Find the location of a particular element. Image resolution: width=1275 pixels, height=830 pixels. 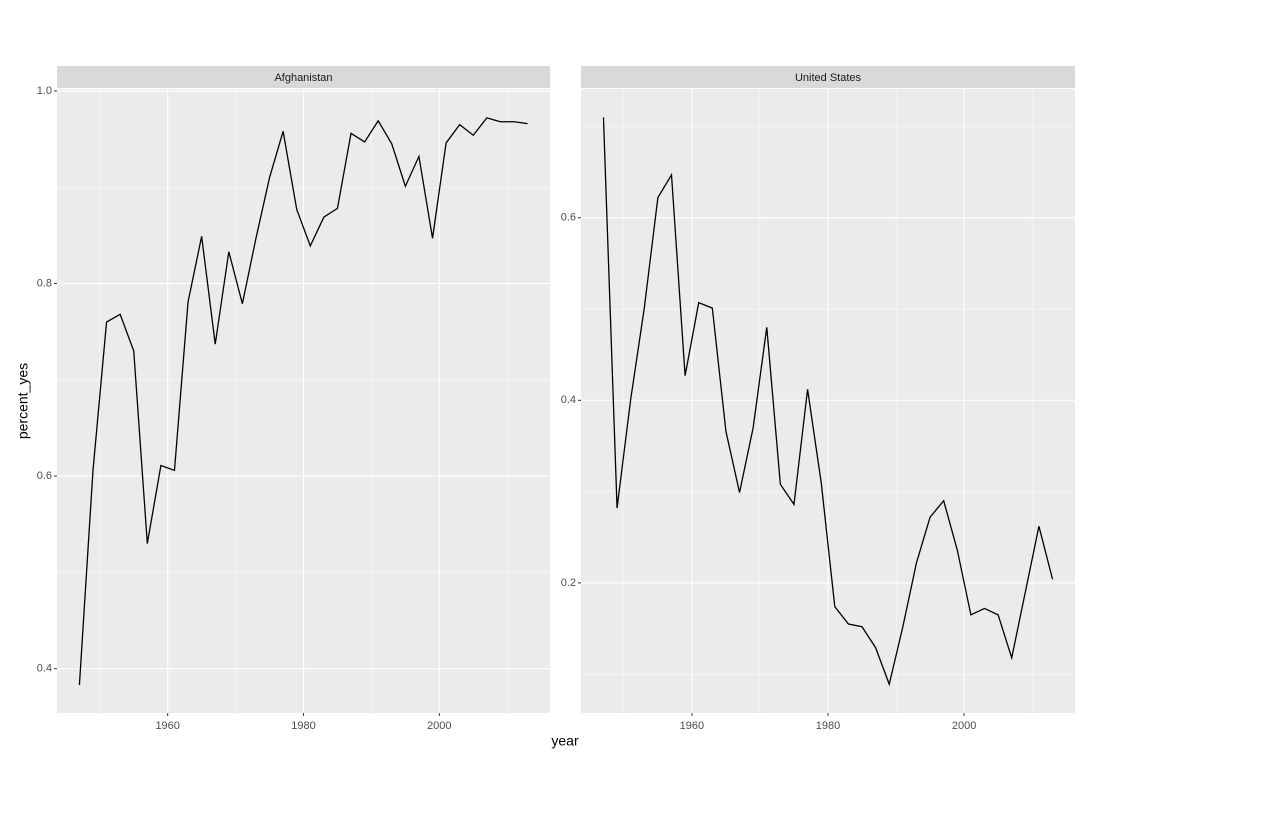

strip-label: United States is located at coordinates (828, 78).